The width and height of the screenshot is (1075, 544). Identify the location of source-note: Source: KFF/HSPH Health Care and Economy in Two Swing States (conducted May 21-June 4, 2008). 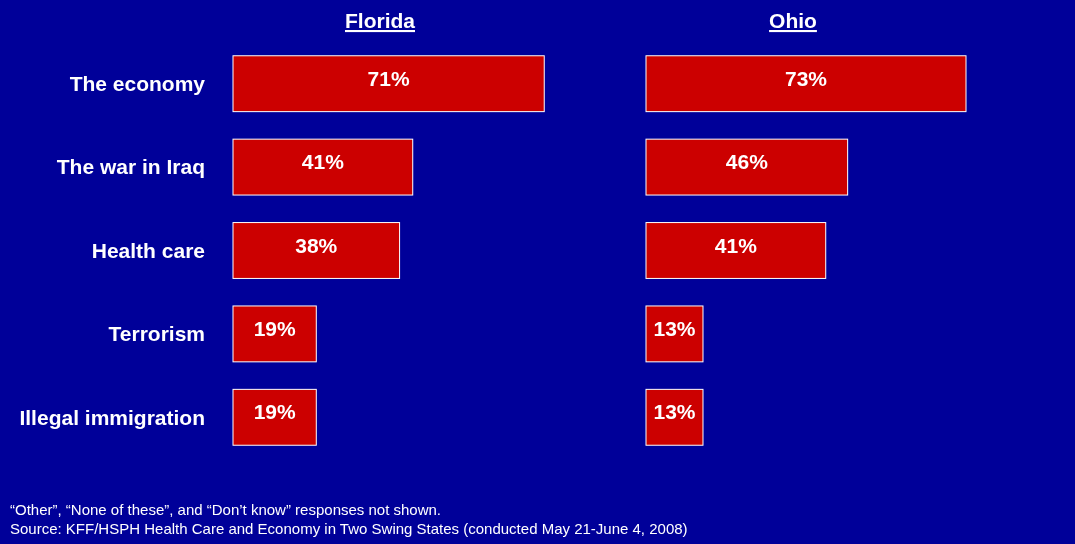
(349, 528).